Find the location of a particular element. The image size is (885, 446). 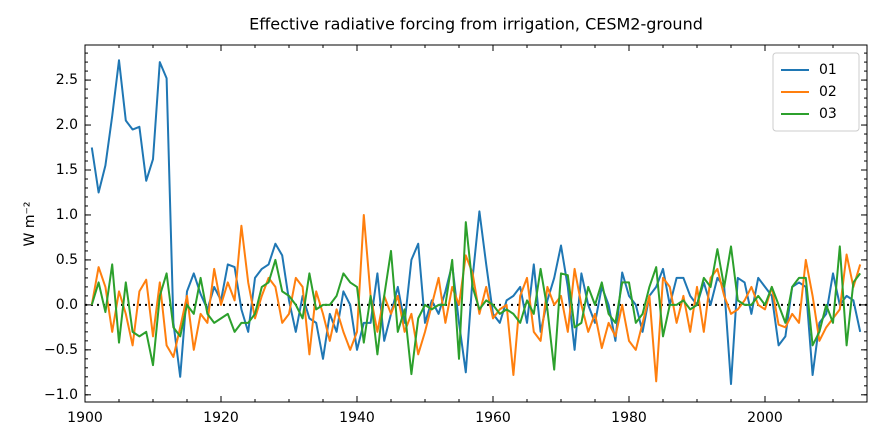

y-tick-label: 1.0 is located at coordinates (67, 215).